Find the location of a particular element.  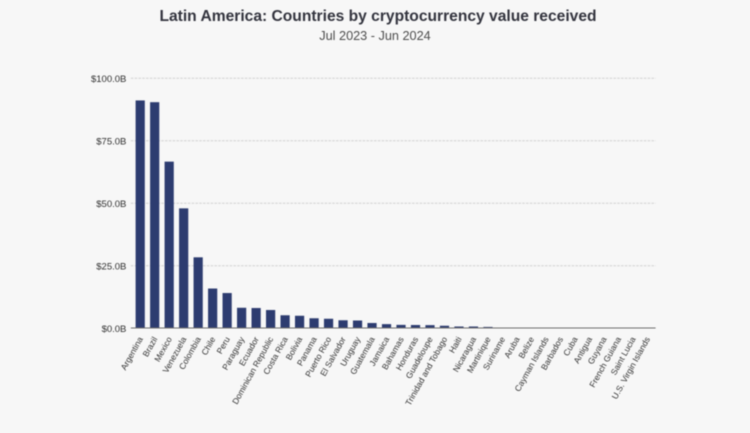

svg-text: Chile is located at coordinates (208, 346).